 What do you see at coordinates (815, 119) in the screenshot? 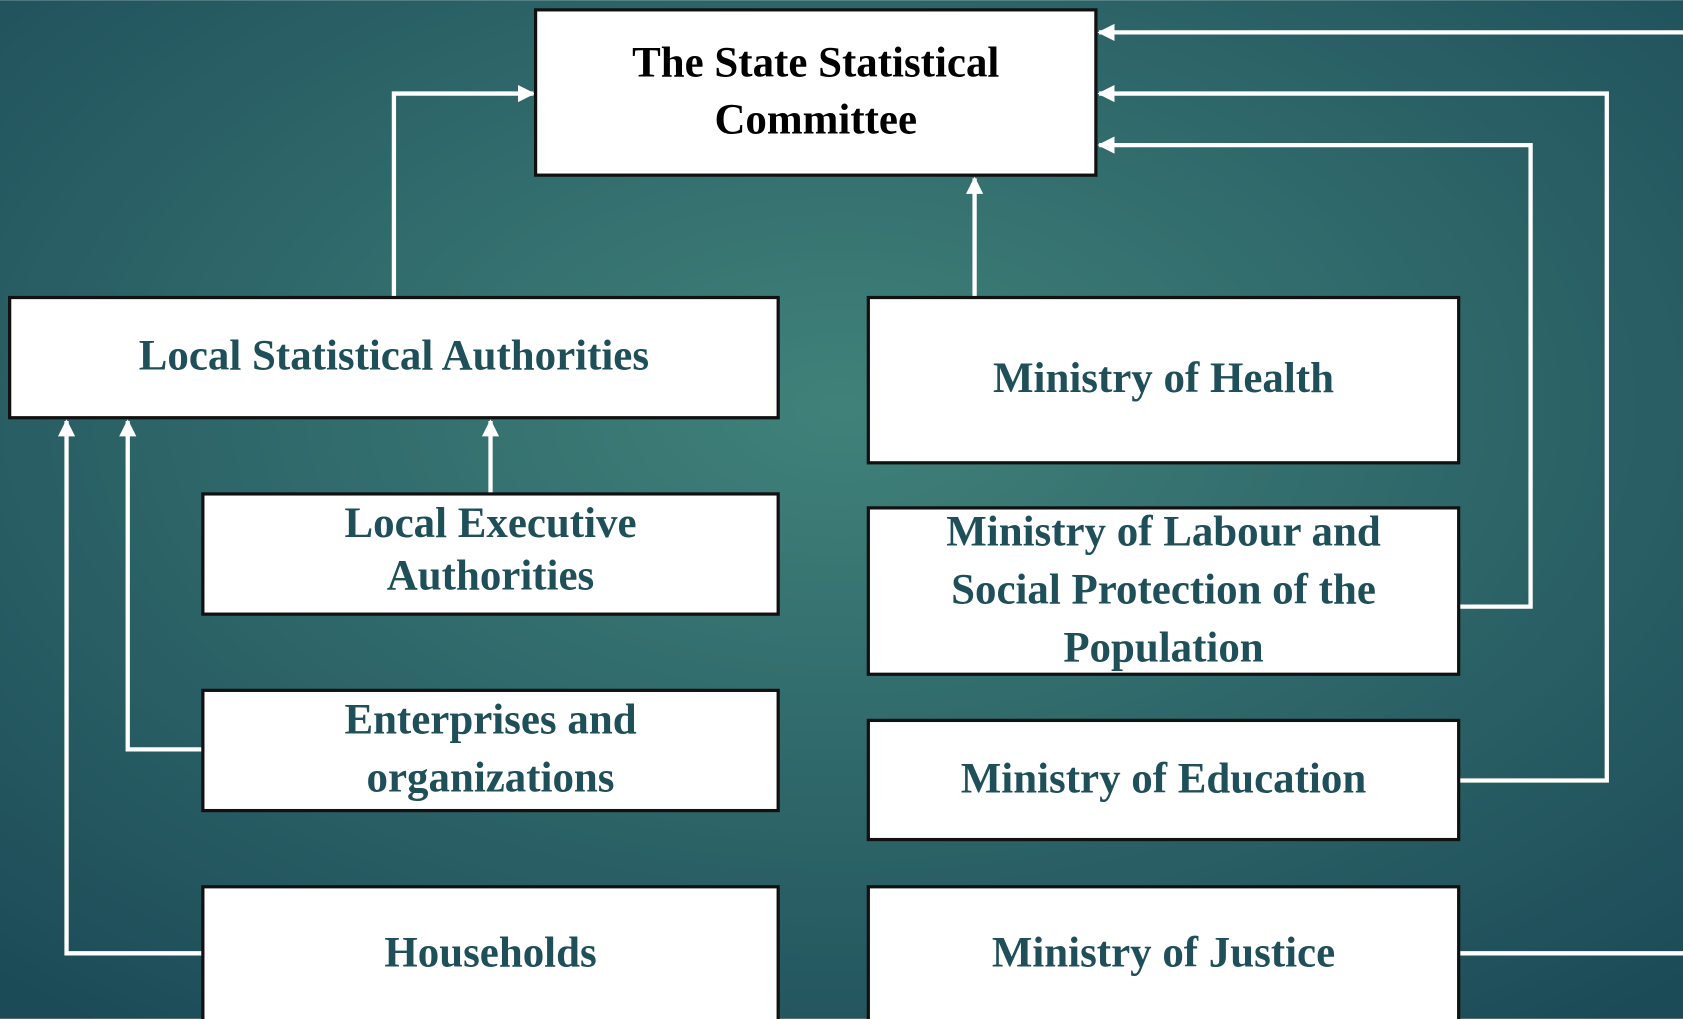
I see `node-label: Committee` at bounding box center [815, 119].